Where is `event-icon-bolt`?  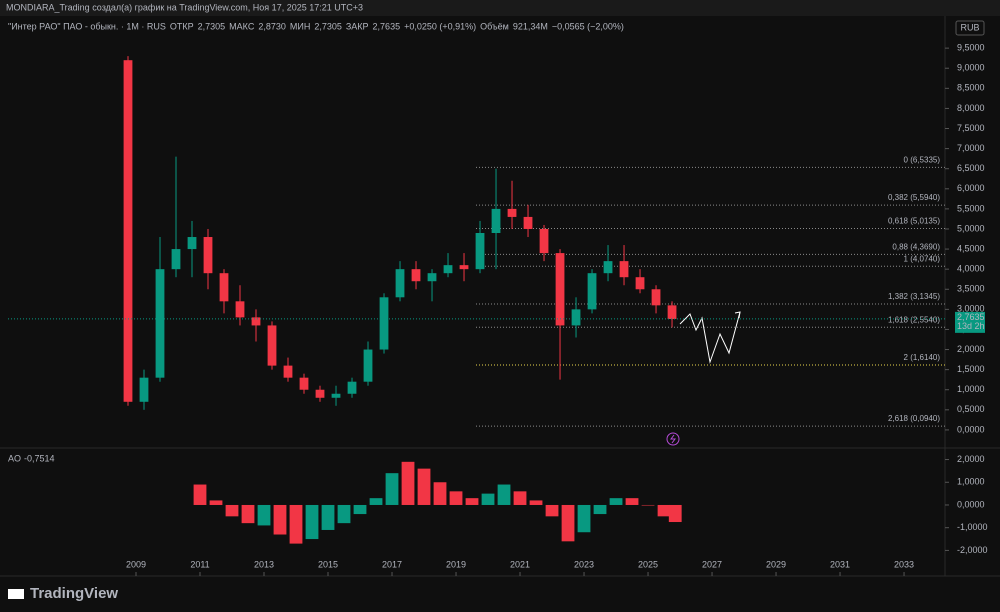
event-icon-bolt is located at coordinates (673, 439).